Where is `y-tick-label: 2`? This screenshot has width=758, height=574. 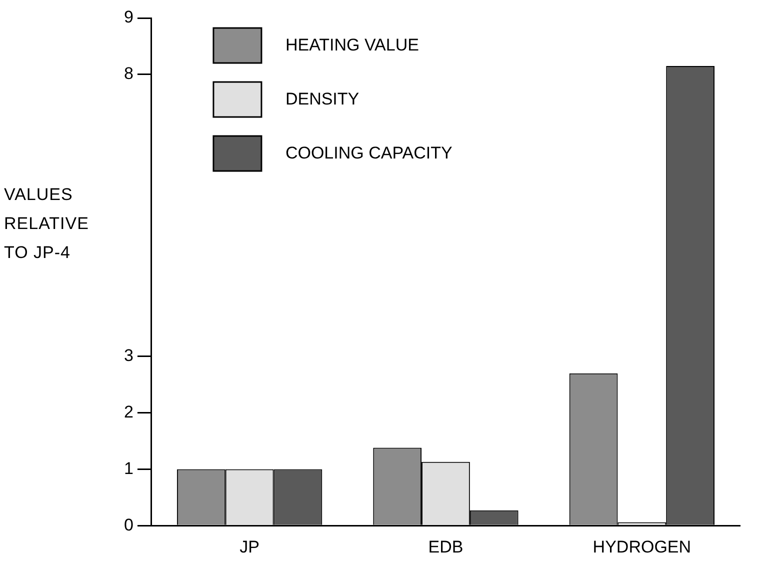
y-tick-label: 2 is located at coordinates (129, 412).